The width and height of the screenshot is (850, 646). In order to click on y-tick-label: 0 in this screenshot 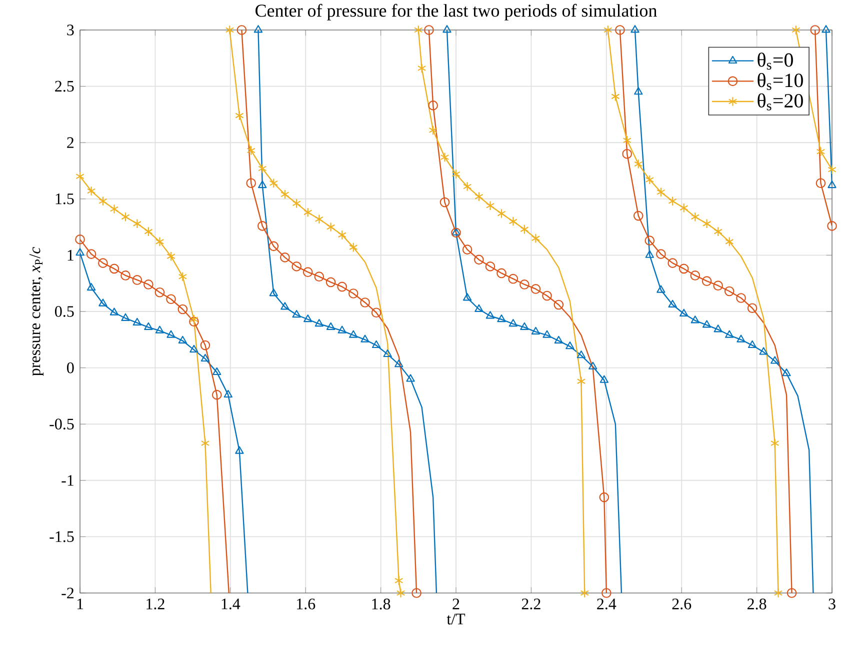, I will do `click(70, 368)`.